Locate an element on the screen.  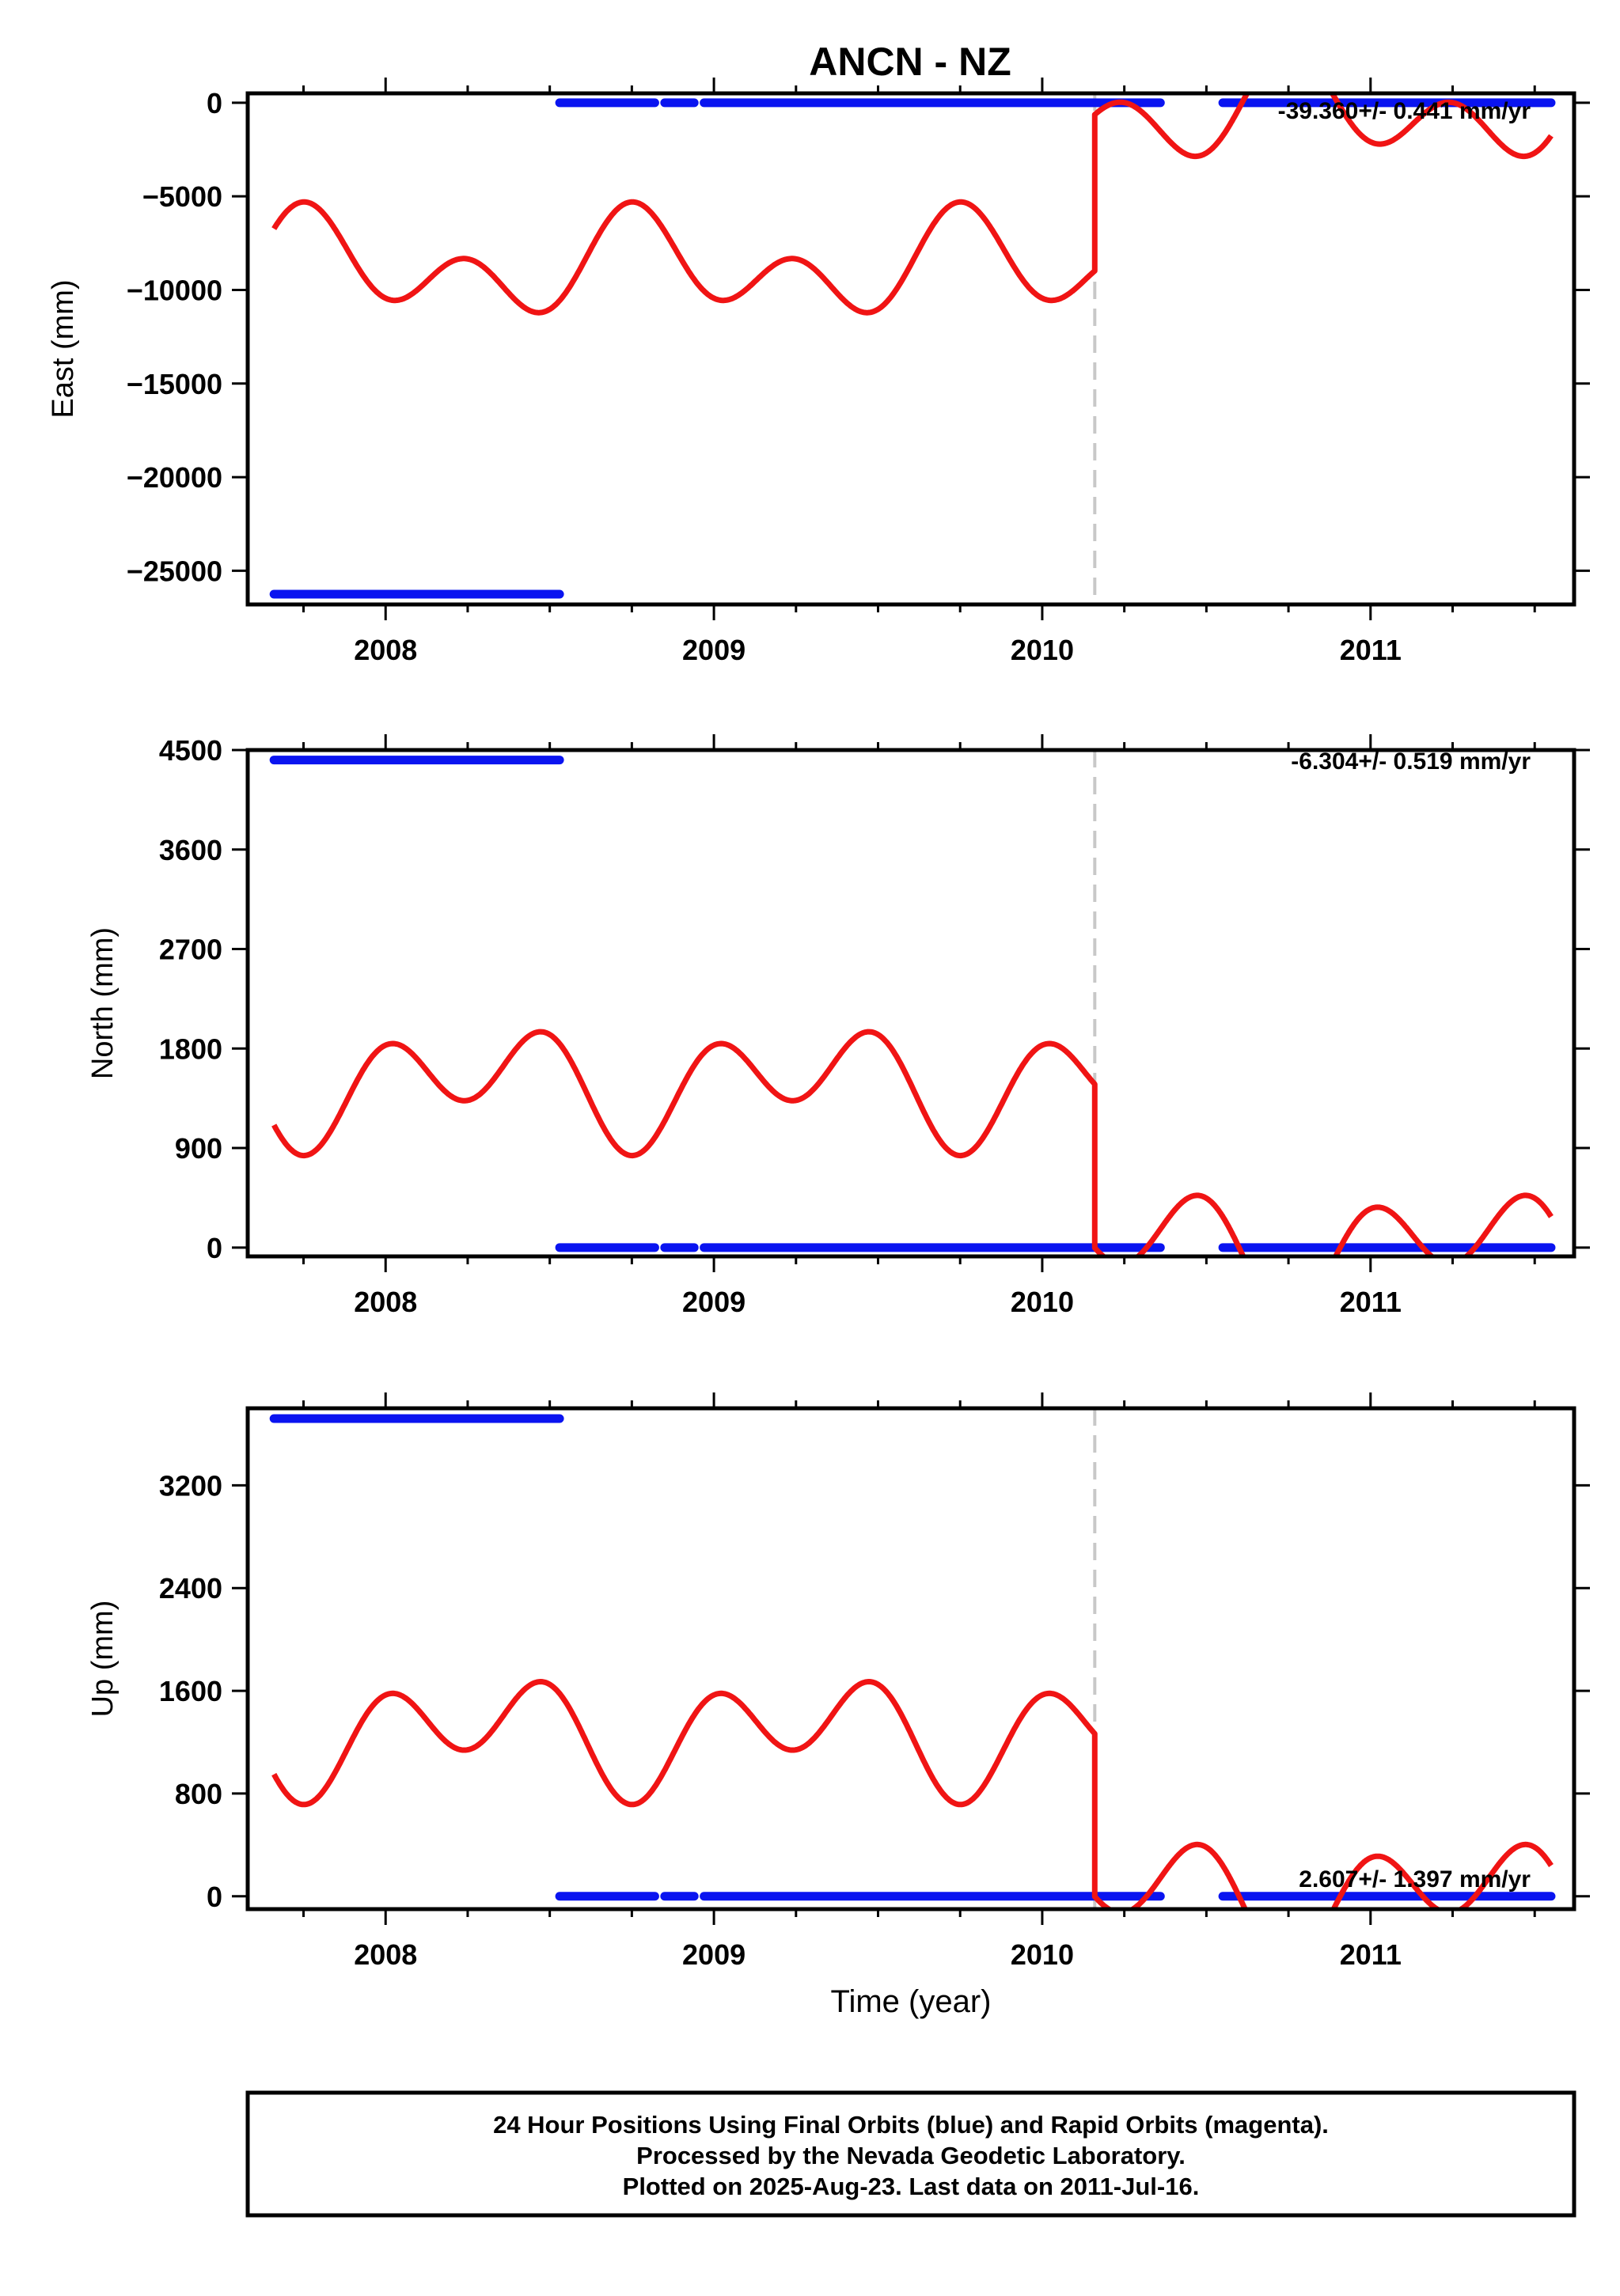
y-axis-label: North (mm) is located at coordinates (103, 1003).